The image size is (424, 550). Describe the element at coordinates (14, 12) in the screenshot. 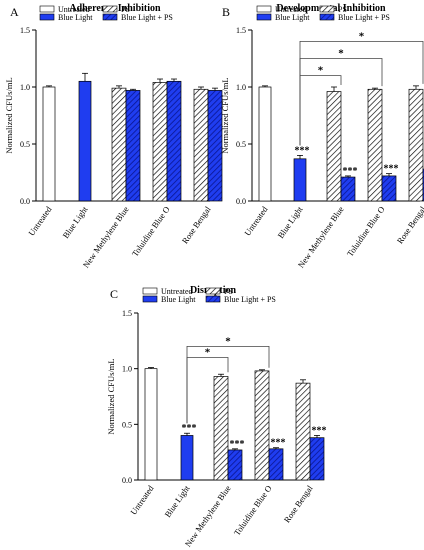

I see `panel-label: A` at that location.